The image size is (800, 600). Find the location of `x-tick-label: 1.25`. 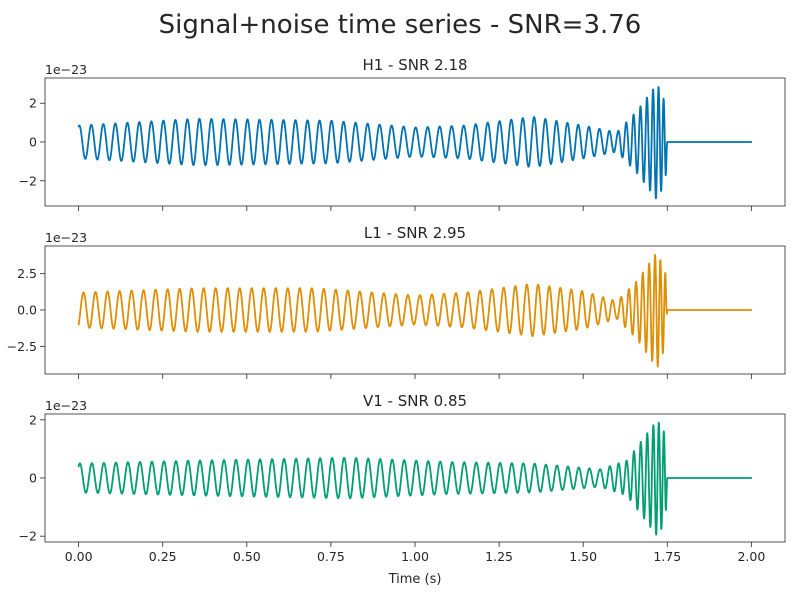

x-tick-label: 1.25 is located at coordinates (499, 556).